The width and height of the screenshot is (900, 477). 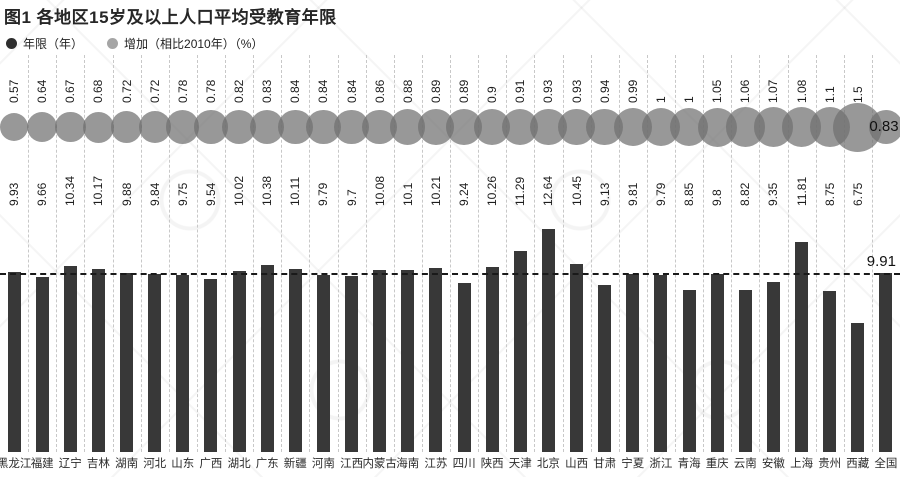 I want to click on years-value-label: 11.29, so click(x=520, y=191).